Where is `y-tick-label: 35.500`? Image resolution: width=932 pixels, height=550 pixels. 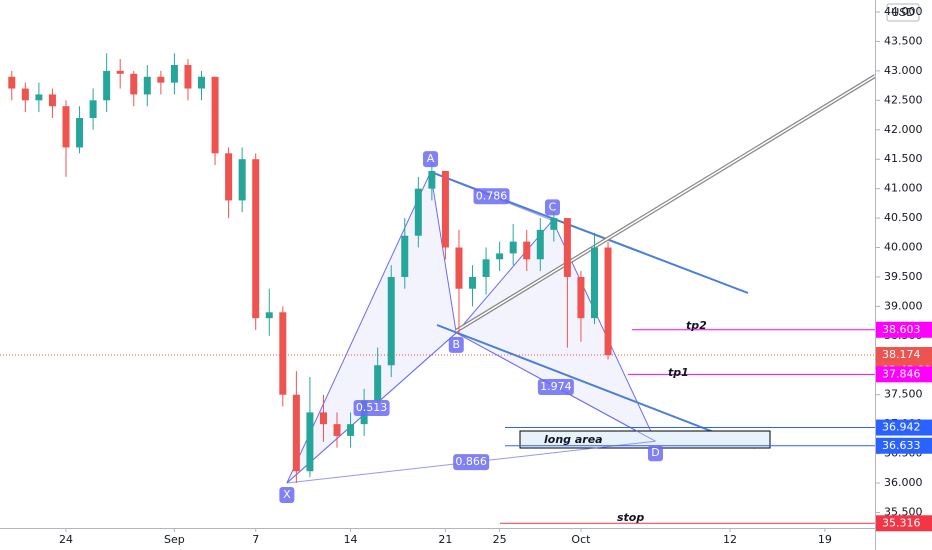 y-tick-label: 35.500 is located at coordinates (903, 511).